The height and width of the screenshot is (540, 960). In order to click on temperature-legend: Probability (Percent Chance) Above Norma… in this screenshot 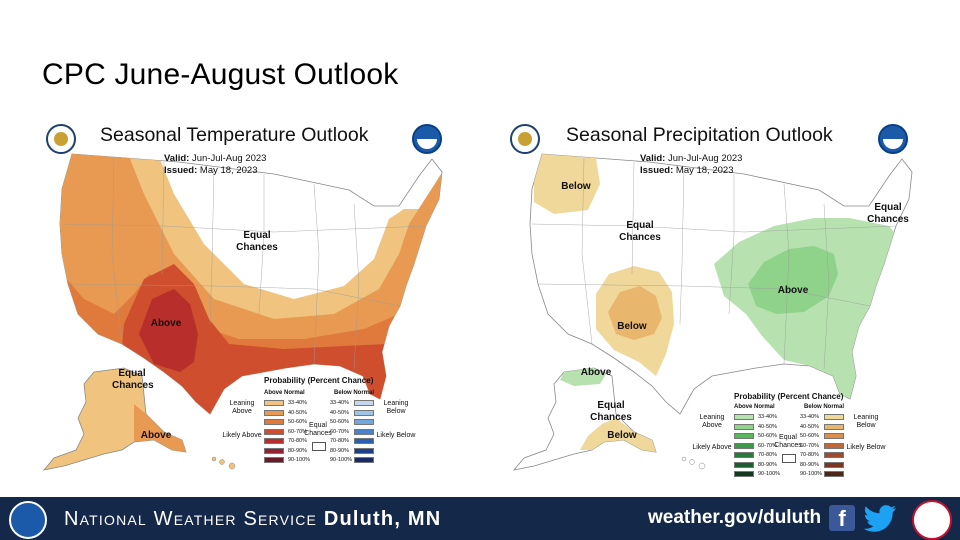, I will do `click(318, 431)`.